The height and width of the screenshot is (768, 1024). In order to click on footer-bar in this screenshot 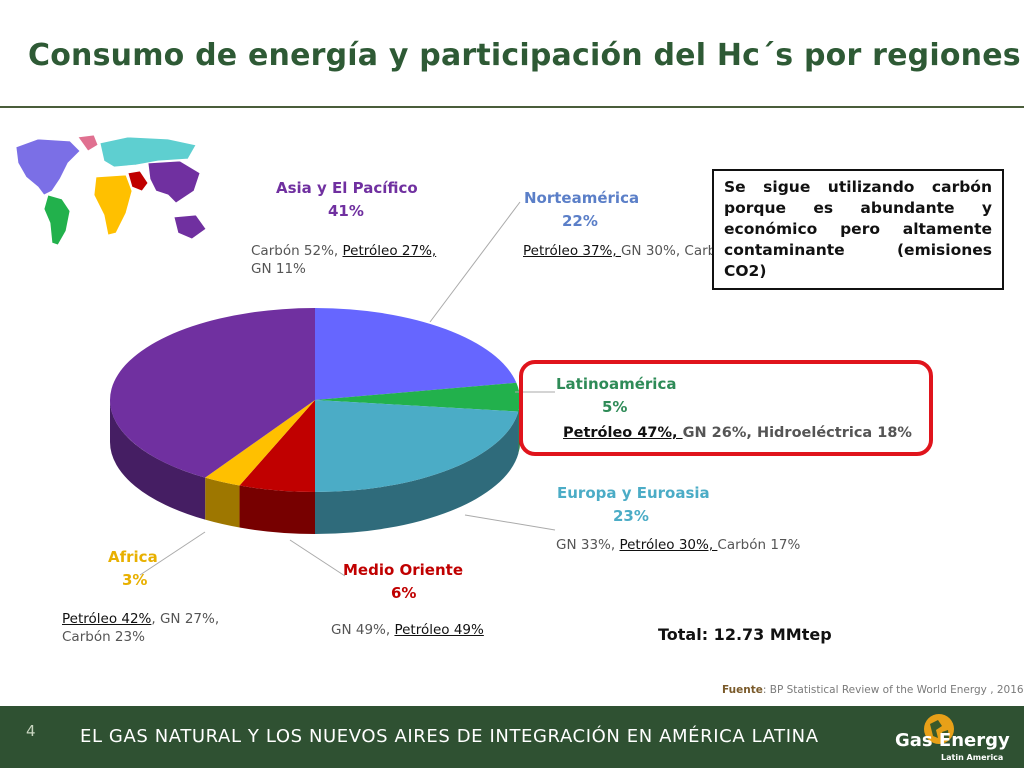, I will do `click(512, 737)`.